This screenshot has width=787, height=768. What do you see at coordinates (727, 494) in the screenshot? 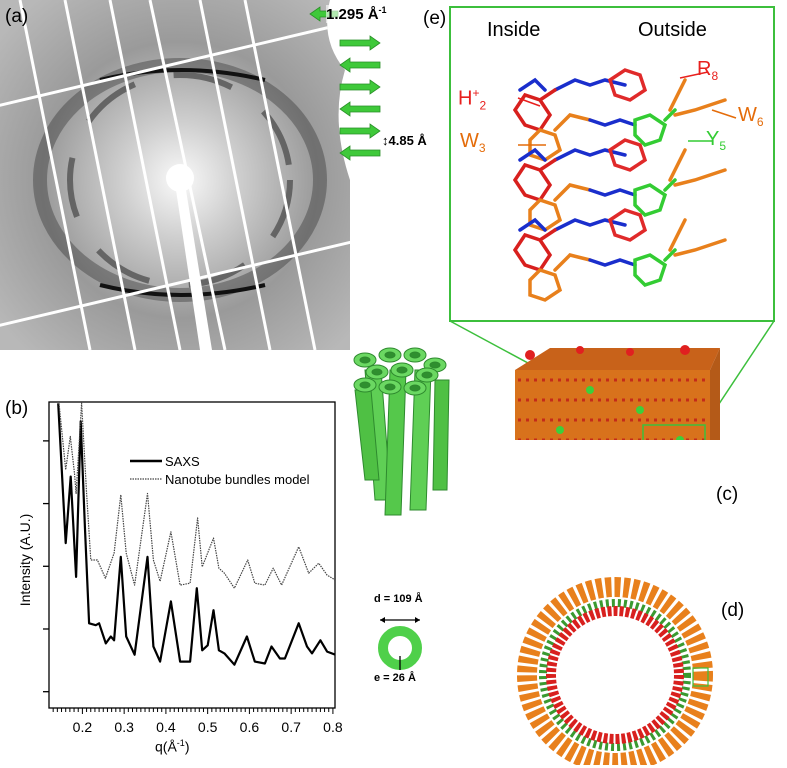
I see `panel-c-label: (c)` at bounding box center [727, 494].